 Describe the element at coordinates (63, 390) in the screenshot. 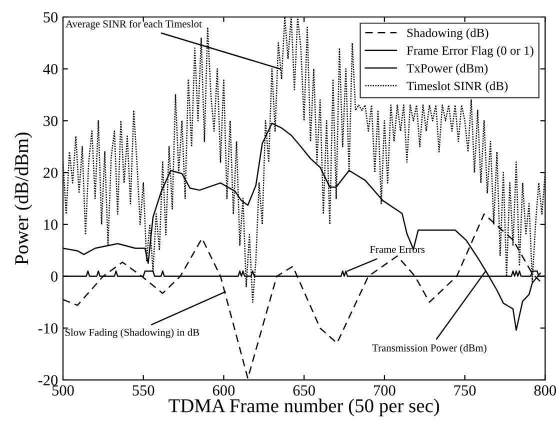

I see `x-tick-label: 500` at that location.